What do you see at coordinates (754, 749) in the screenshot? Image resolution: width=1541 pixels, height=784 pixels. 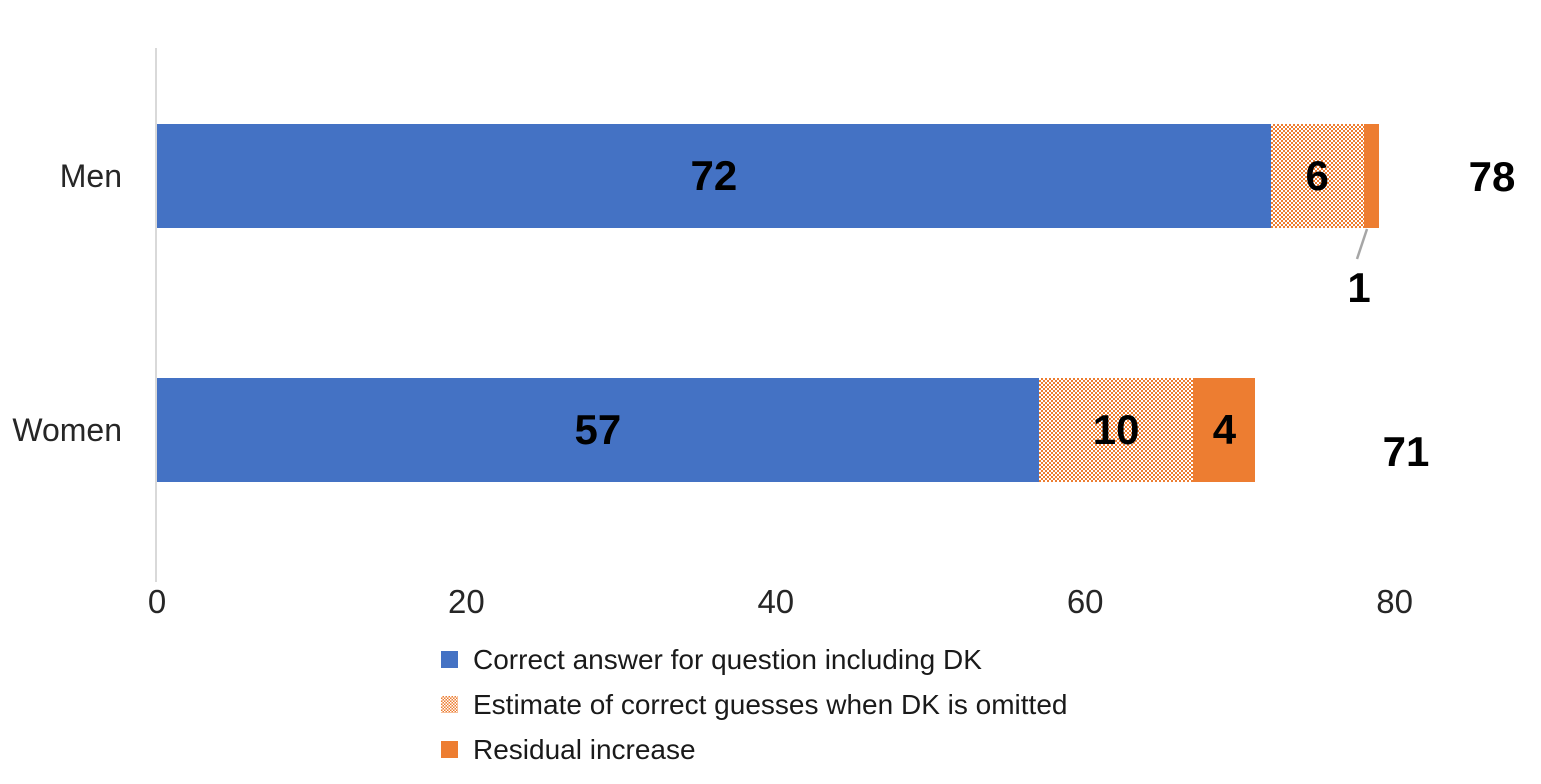 I see `legend-item-orange: Residual increase` at bounding box center [754, 749].